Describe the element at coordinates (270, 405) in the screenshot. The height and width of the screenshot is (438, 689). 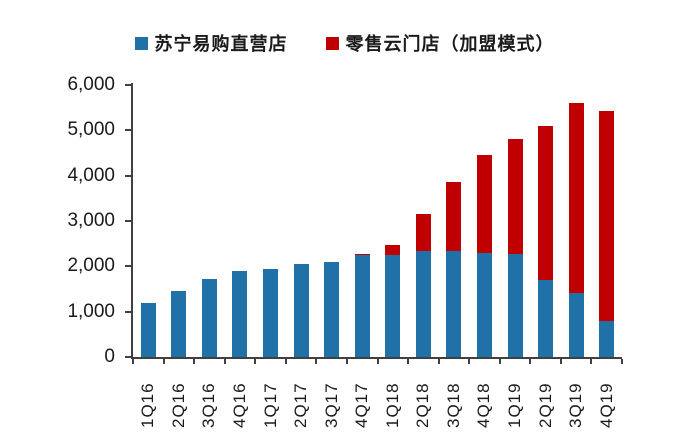
I see `x-tick-label: 1Q17` at that location.